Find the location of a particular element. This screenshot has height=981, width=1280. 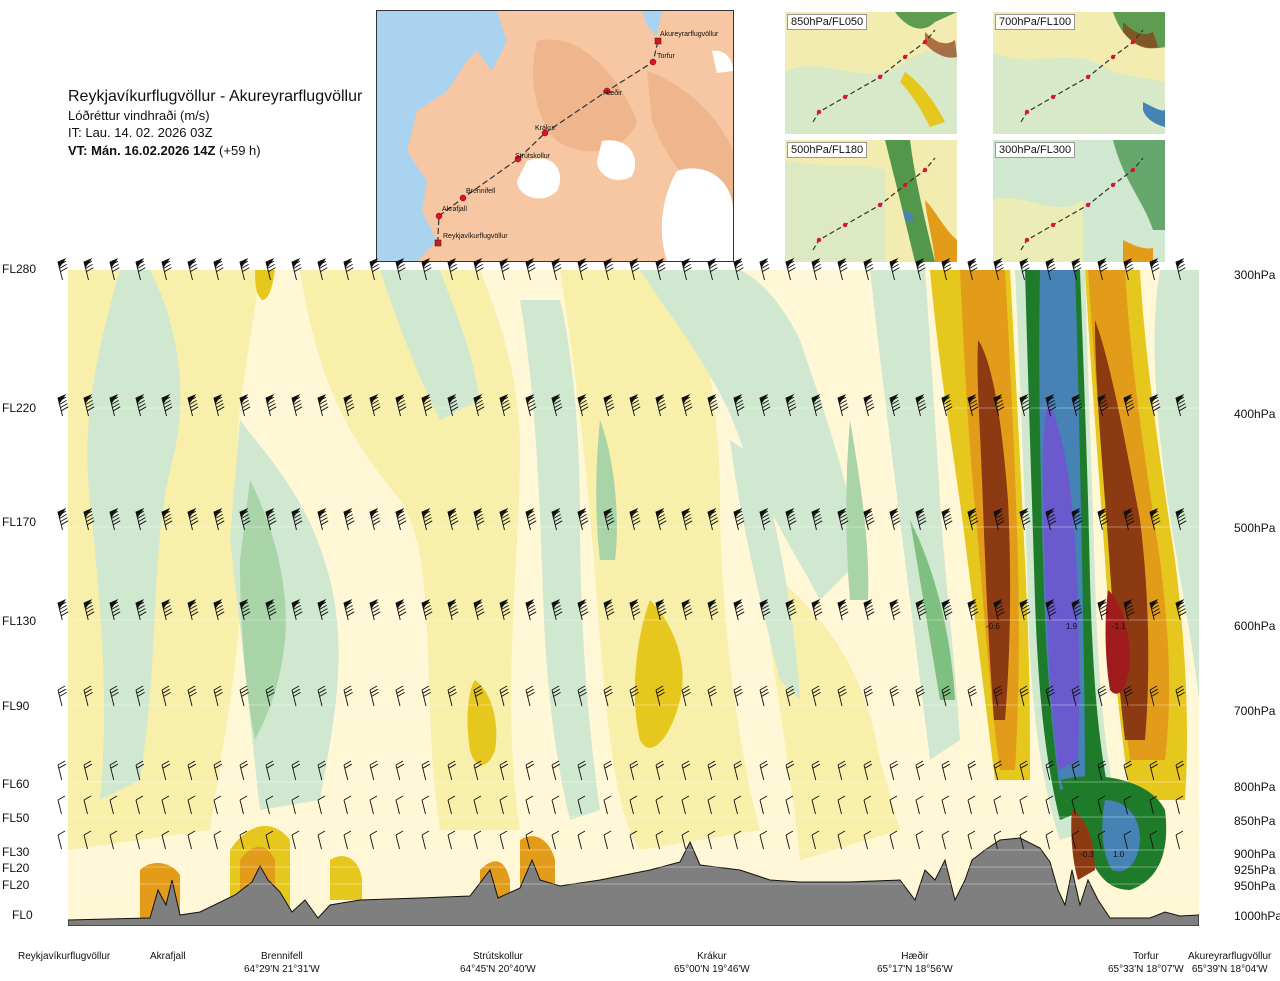

thumbnail-300hpa: 300hPa/FL300 is located at coordinates (1079, 201).